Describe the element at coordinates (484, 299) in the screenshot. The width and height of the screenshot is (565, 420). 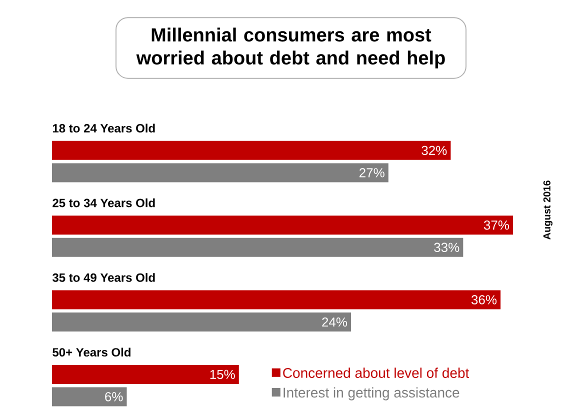
I see `data-label: 36%` at that location.